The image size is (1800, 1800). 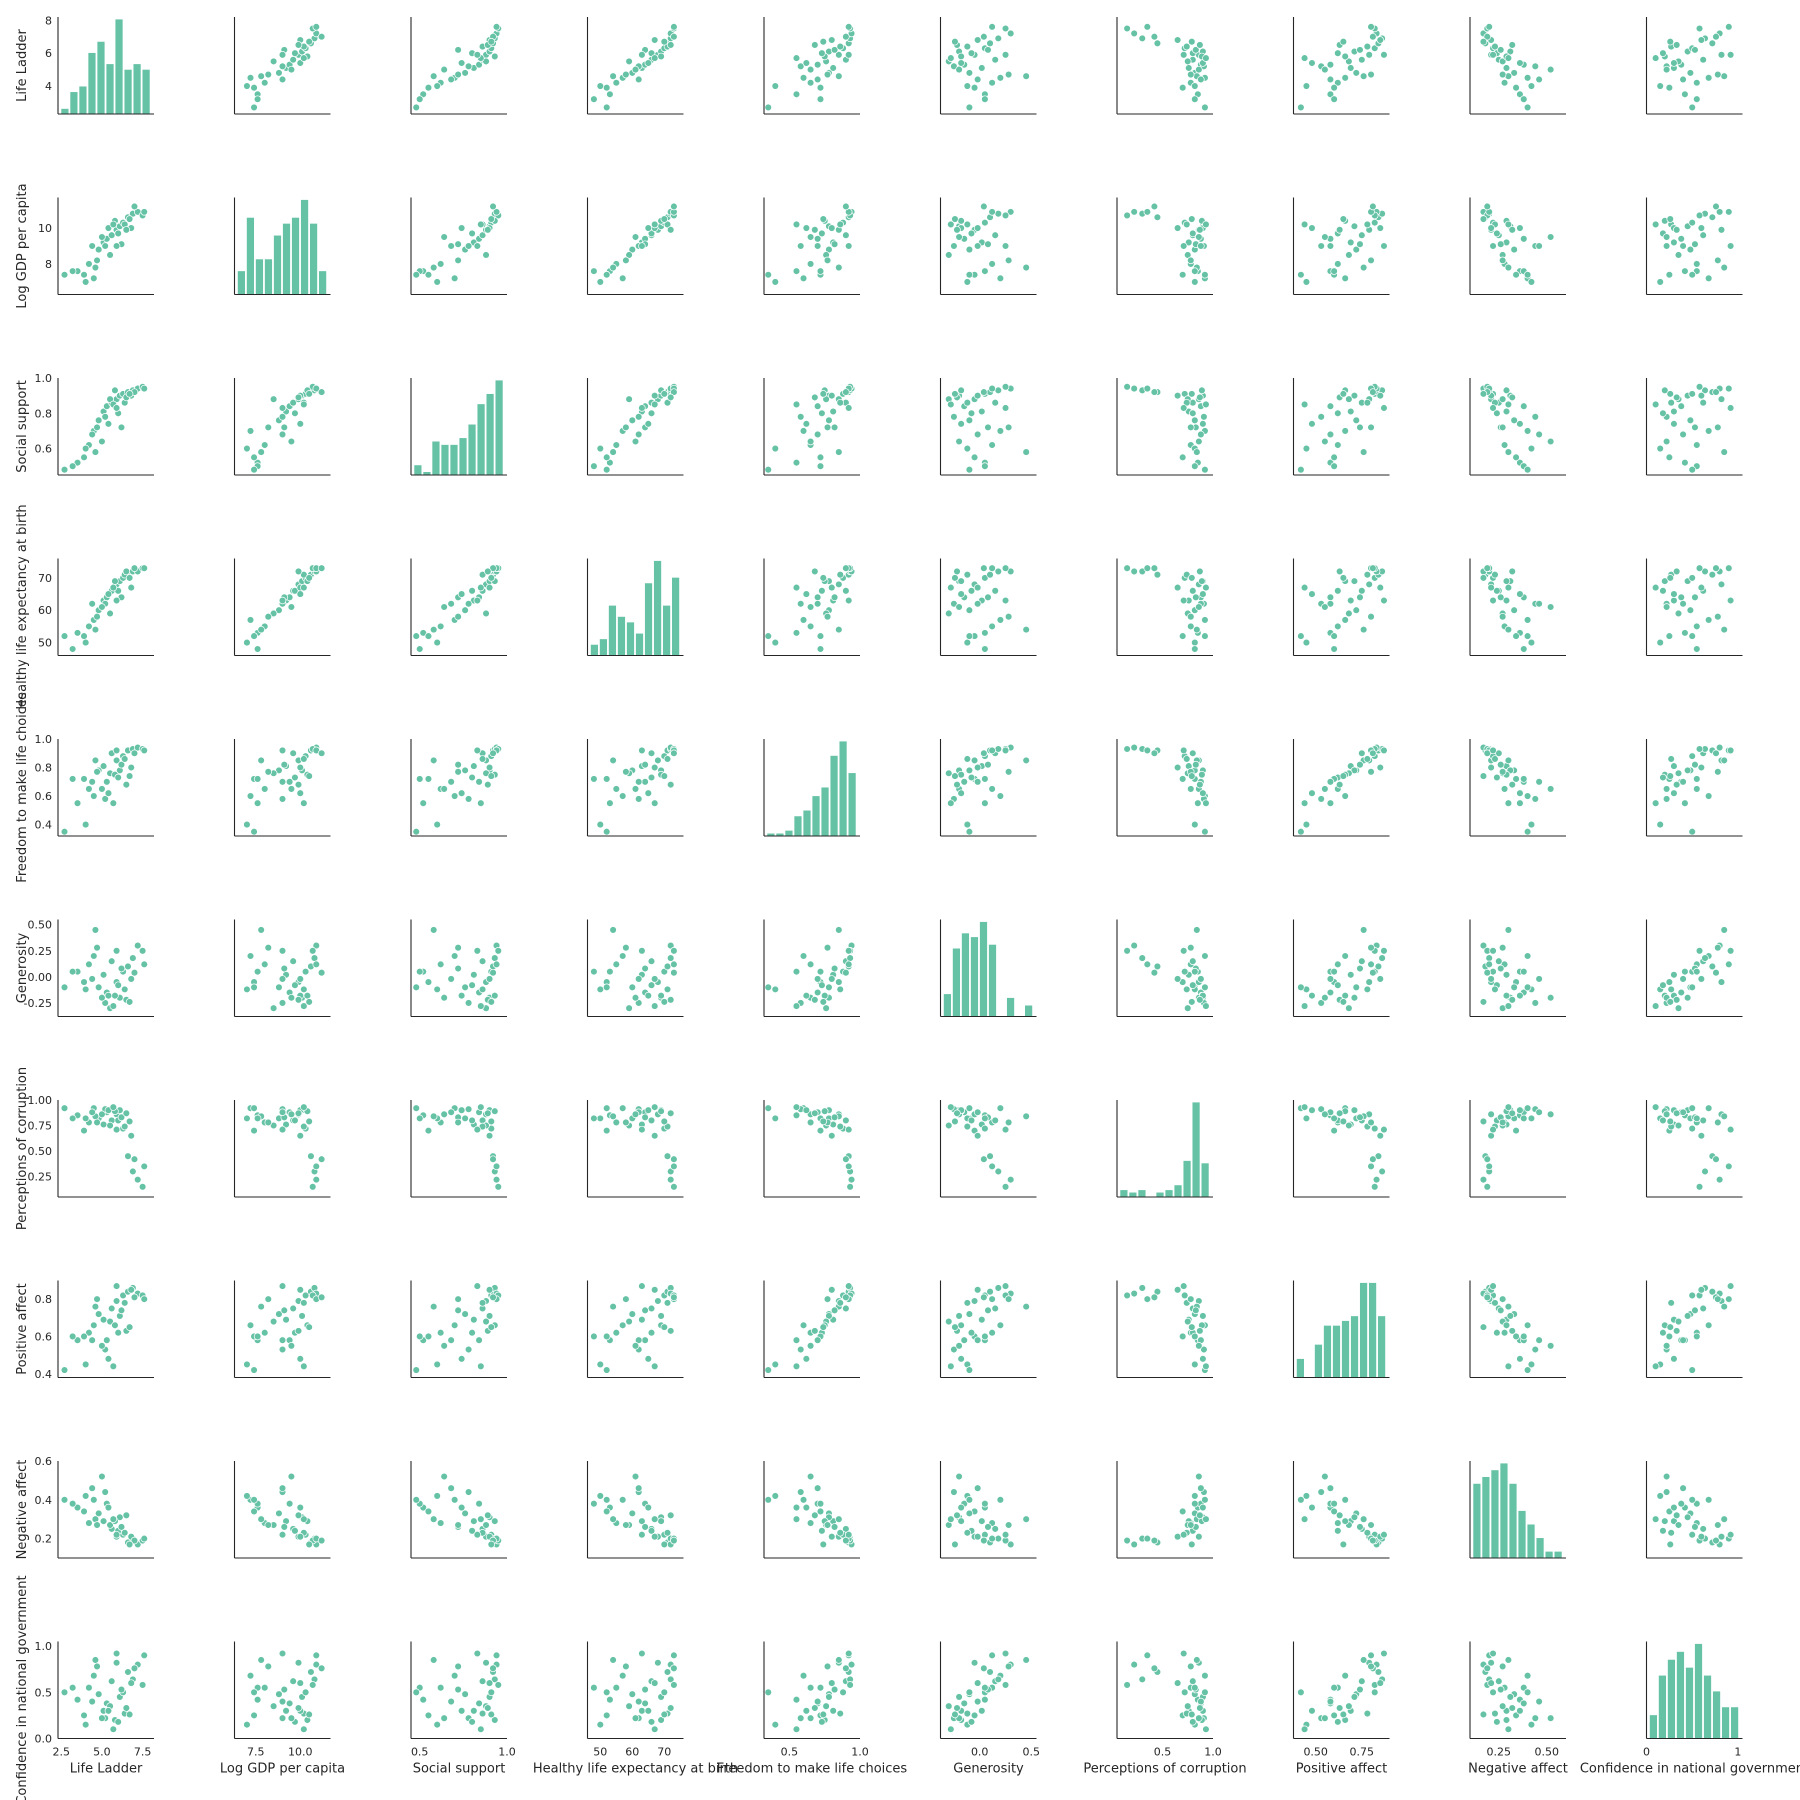 I want to click on ytick-life_expectancy-1: 60, so click(x=45, y=610).